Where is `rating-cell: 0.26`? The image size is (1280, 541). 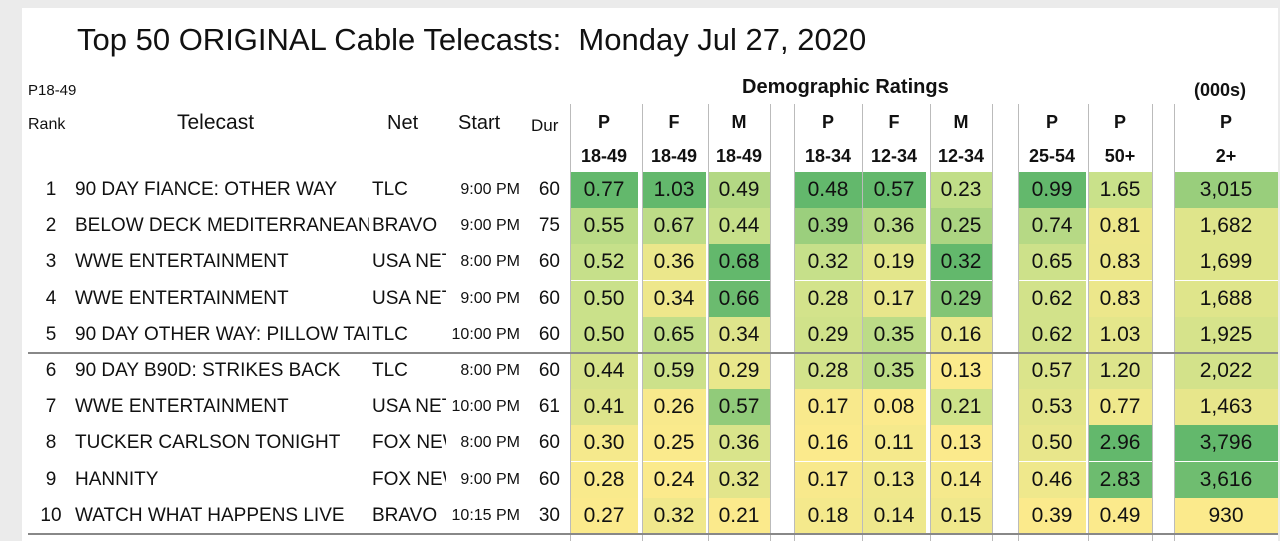 rating-cell: 0.26 is located at coordinates (674, 407).